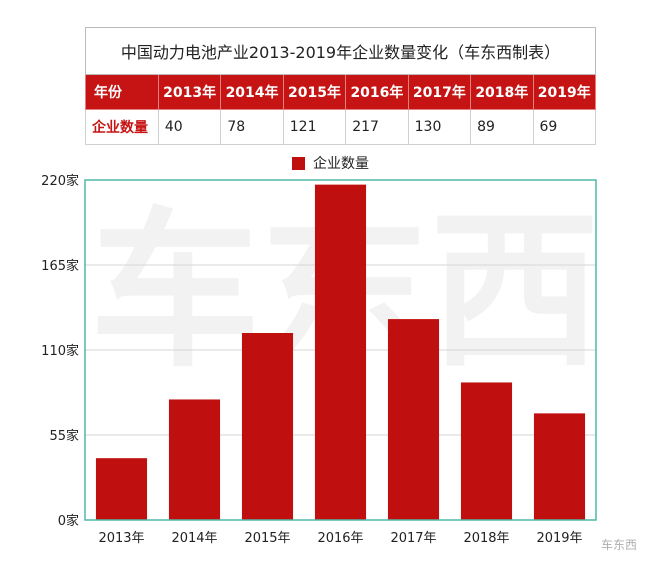  Describe the element at coordinates (341, 164) in the screenshot. I see `legend-label: 企业数量` at that location.